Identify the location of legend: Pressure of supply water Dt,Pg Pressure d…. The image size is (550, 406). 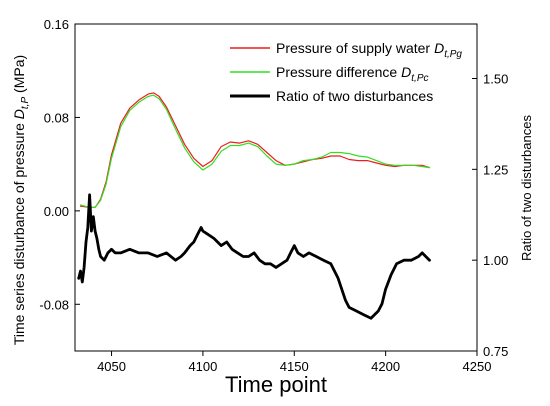
(346, 72).